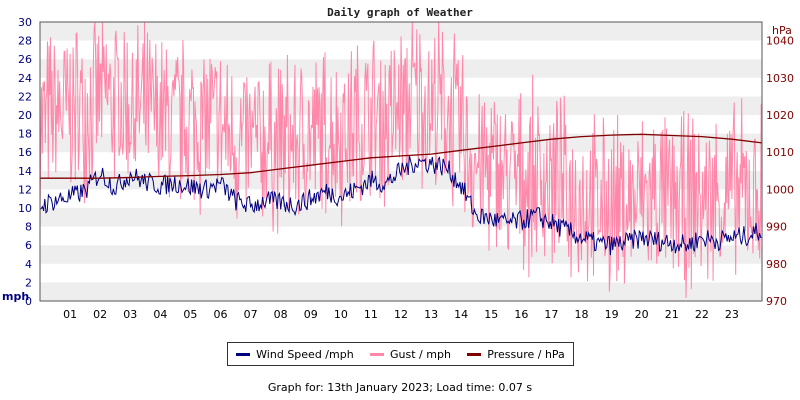 The height and width of the screenshot is (400, 800). Describe the element at coordinates (25, 208) in the screenshot. I see `y-left-tick: 10` at that location.